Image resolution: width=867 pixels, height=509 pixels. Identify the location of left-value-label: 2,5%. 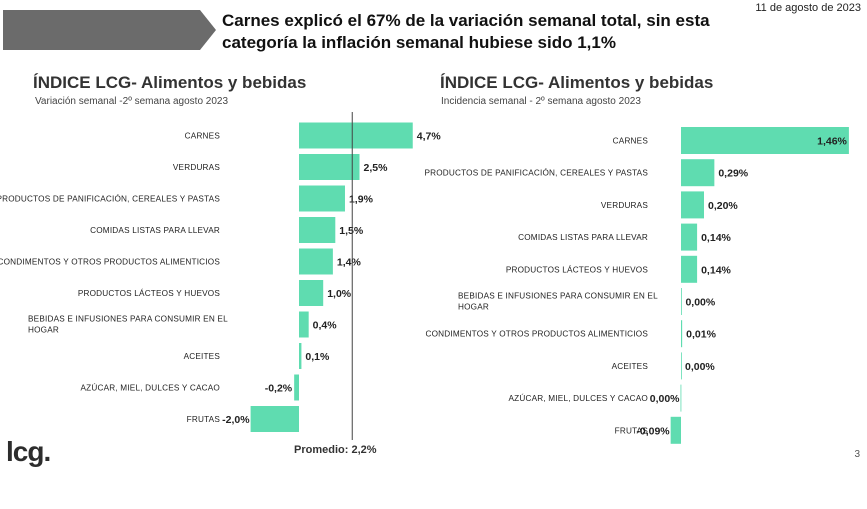
(376, 168).